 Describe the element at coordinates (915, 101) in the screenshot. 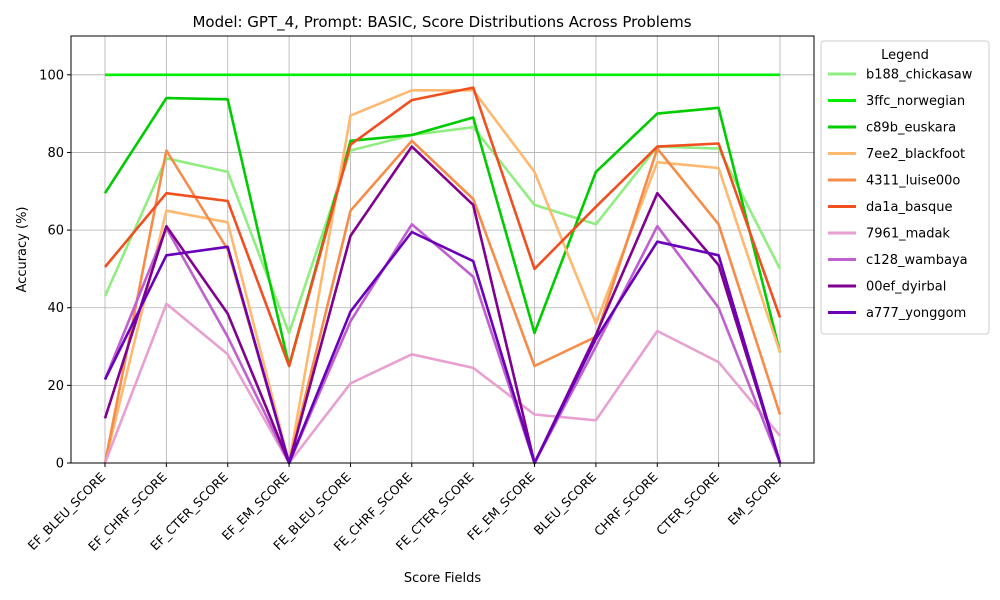

I see `legend-label-3ffc_norwegian: 3ffc_norwegian` at that location.